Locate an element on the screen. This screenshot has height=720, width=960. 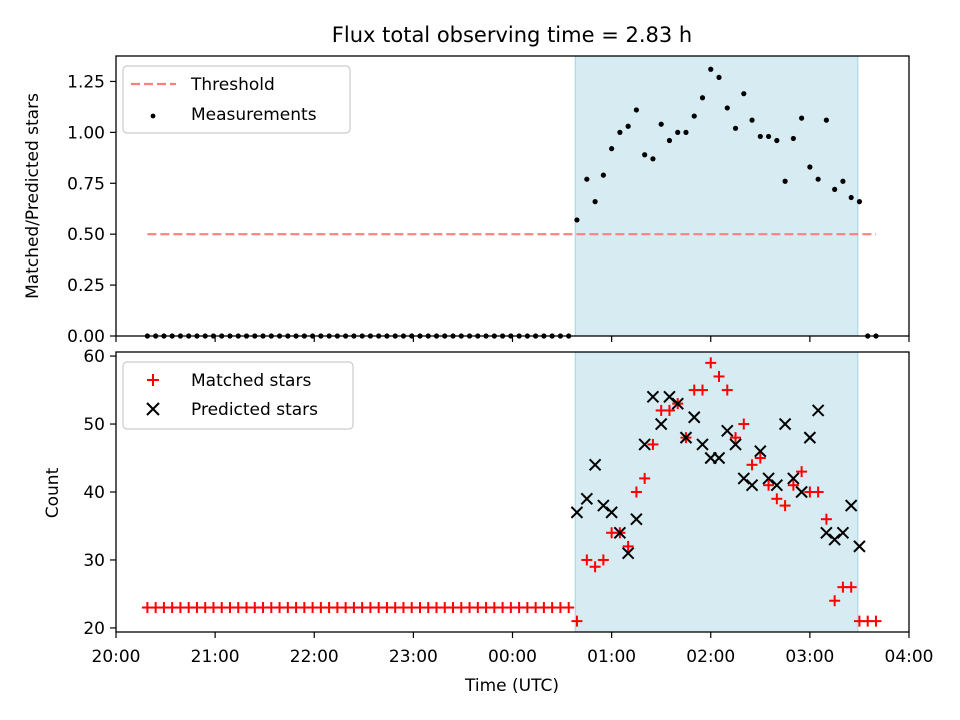
bottom-legend: Matched stars Predicted stars is located at coordinates (238, 395).